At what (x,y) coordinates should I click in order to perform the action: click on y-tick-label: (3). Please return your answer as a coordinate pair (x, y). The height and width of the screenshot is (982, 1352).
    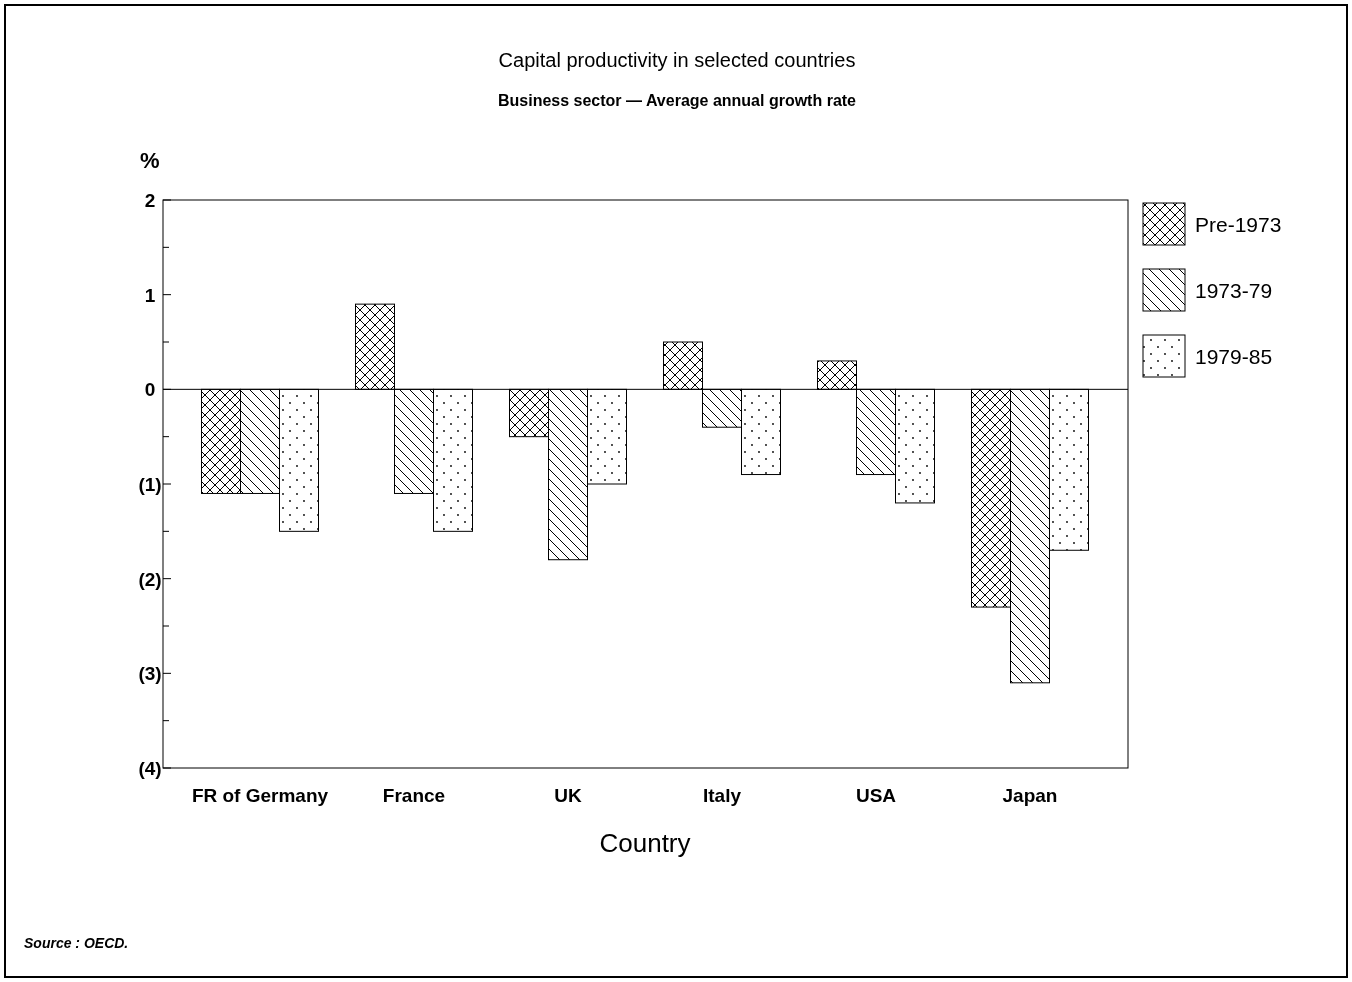
    Looking at the image, I should click on (150, 674).